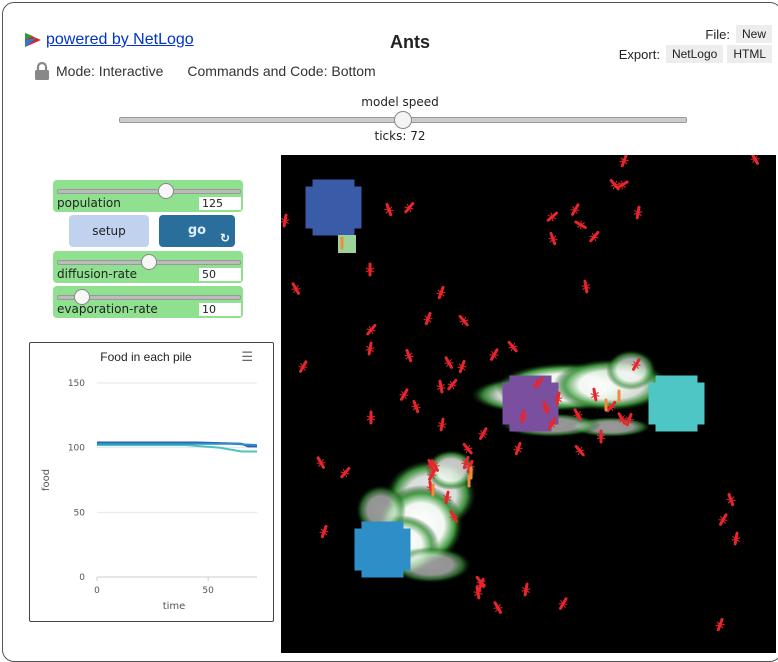  Describe the element at coordinates (639, 54) in the screenshot. I see `export-label: Export:` at that location.